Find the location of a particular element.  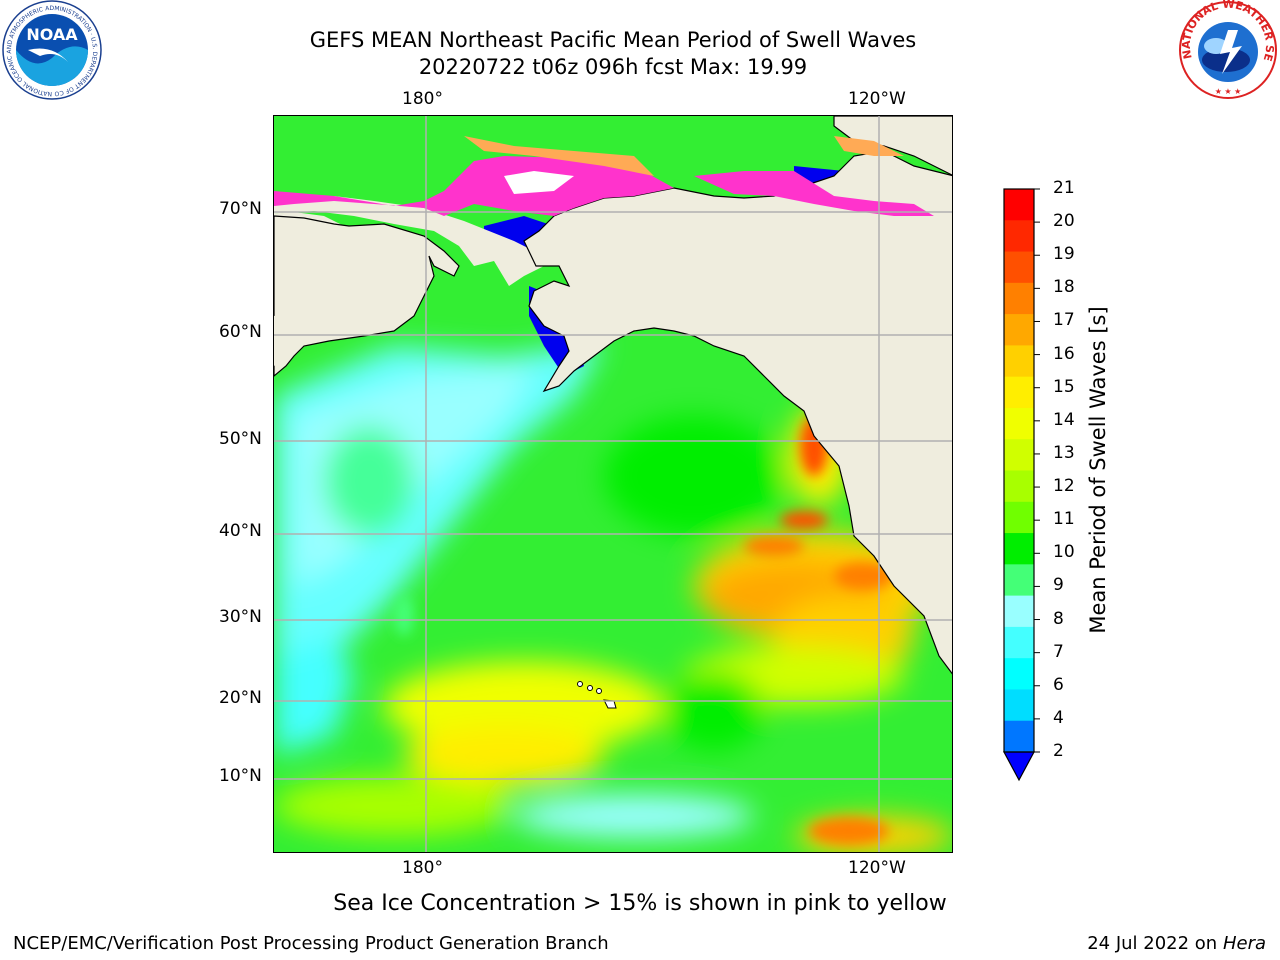

lat-label-60n: 60°N is located at coordinates (240, 332).